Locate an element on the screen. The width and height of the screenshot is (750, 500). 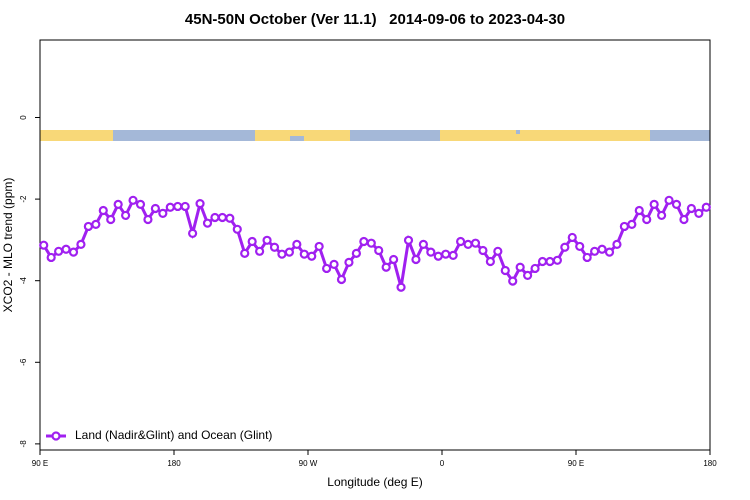
legend-marker is located at coordinates (56, 436).